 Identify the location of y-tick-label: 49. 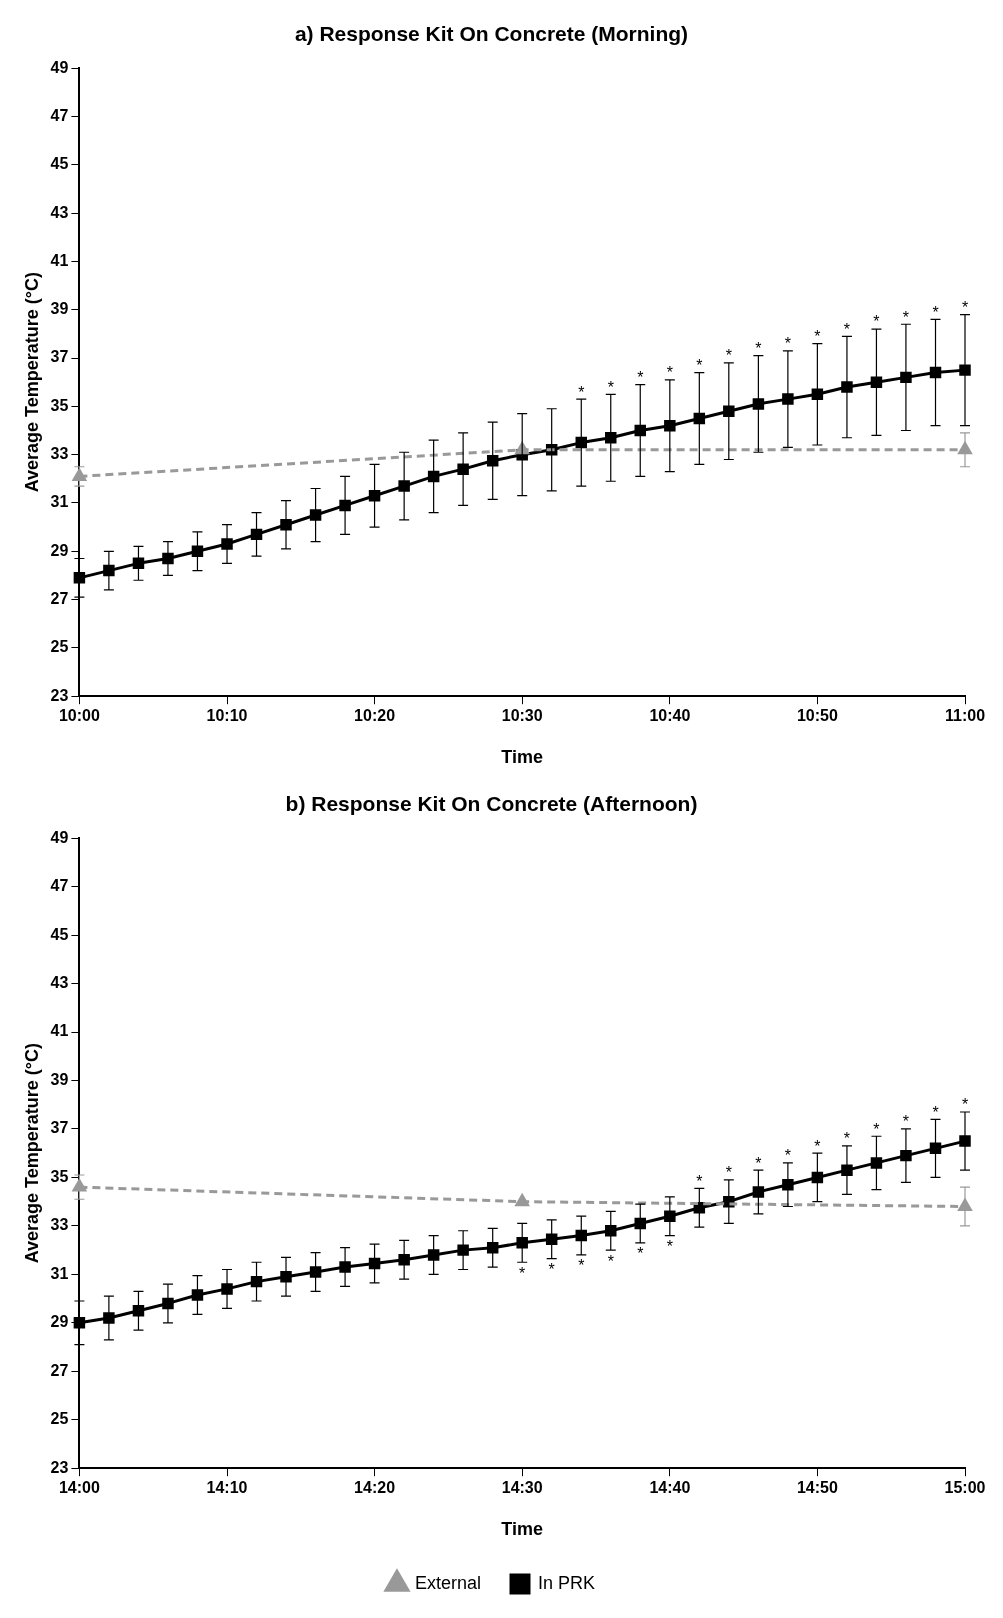
(59, 67).